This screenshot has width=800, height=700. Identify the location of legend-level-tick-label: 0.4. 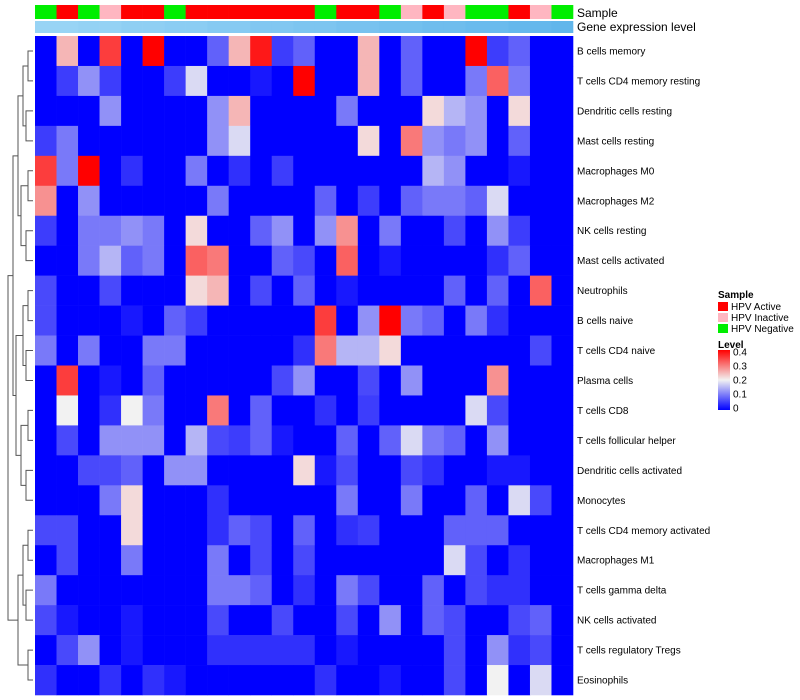
(740, 353).